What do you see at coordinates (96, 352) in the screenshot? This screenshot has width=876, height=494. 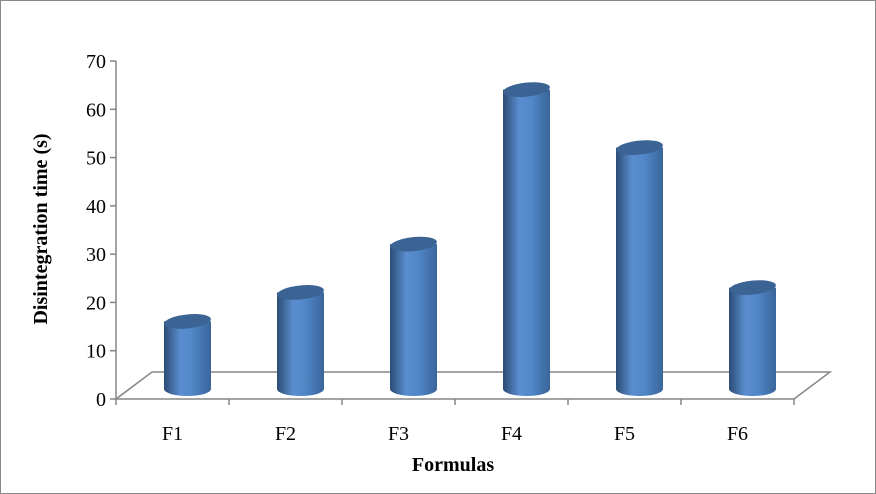 I see `y-tick-label: 10` at bounding box center [96, 352].